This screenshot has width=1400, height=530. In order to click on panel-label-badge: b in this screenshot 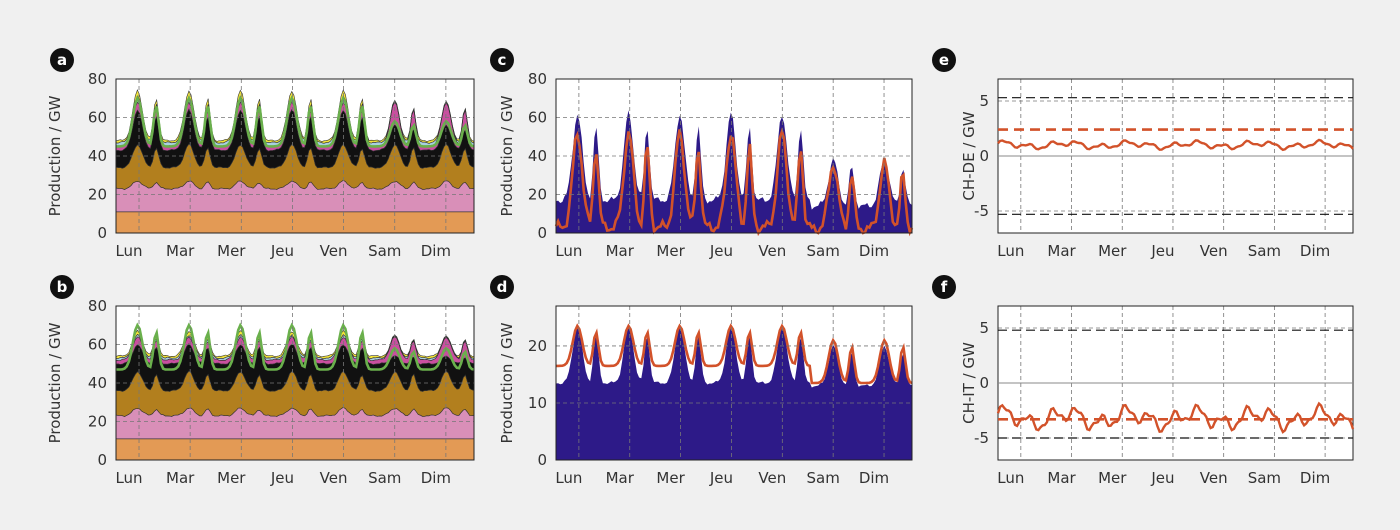, I will do `click(62, 287)`.